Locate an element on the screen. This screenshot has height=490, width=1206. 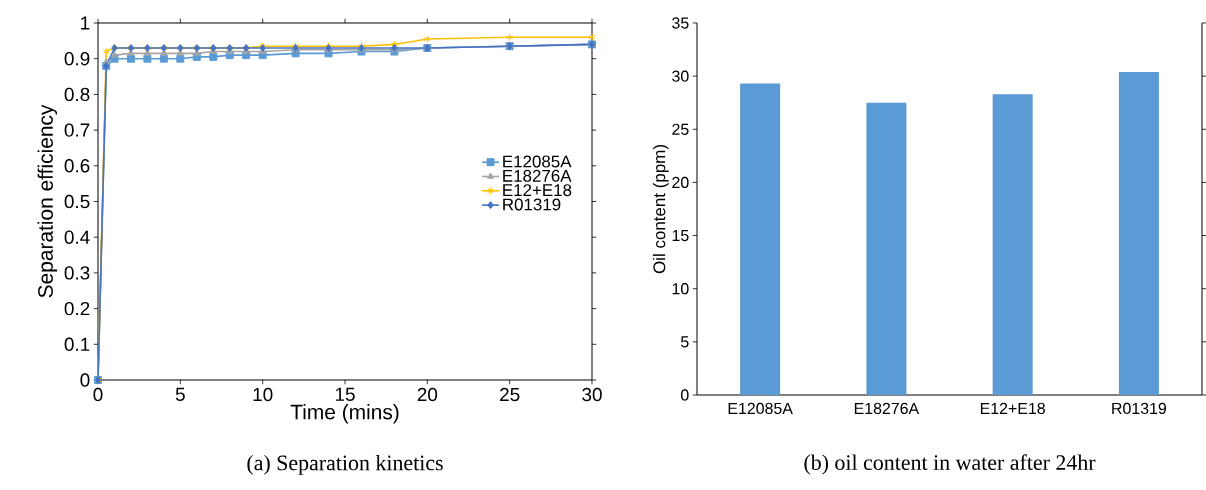
y-tick-label: 0.8 is located at coordinates (77, 94).